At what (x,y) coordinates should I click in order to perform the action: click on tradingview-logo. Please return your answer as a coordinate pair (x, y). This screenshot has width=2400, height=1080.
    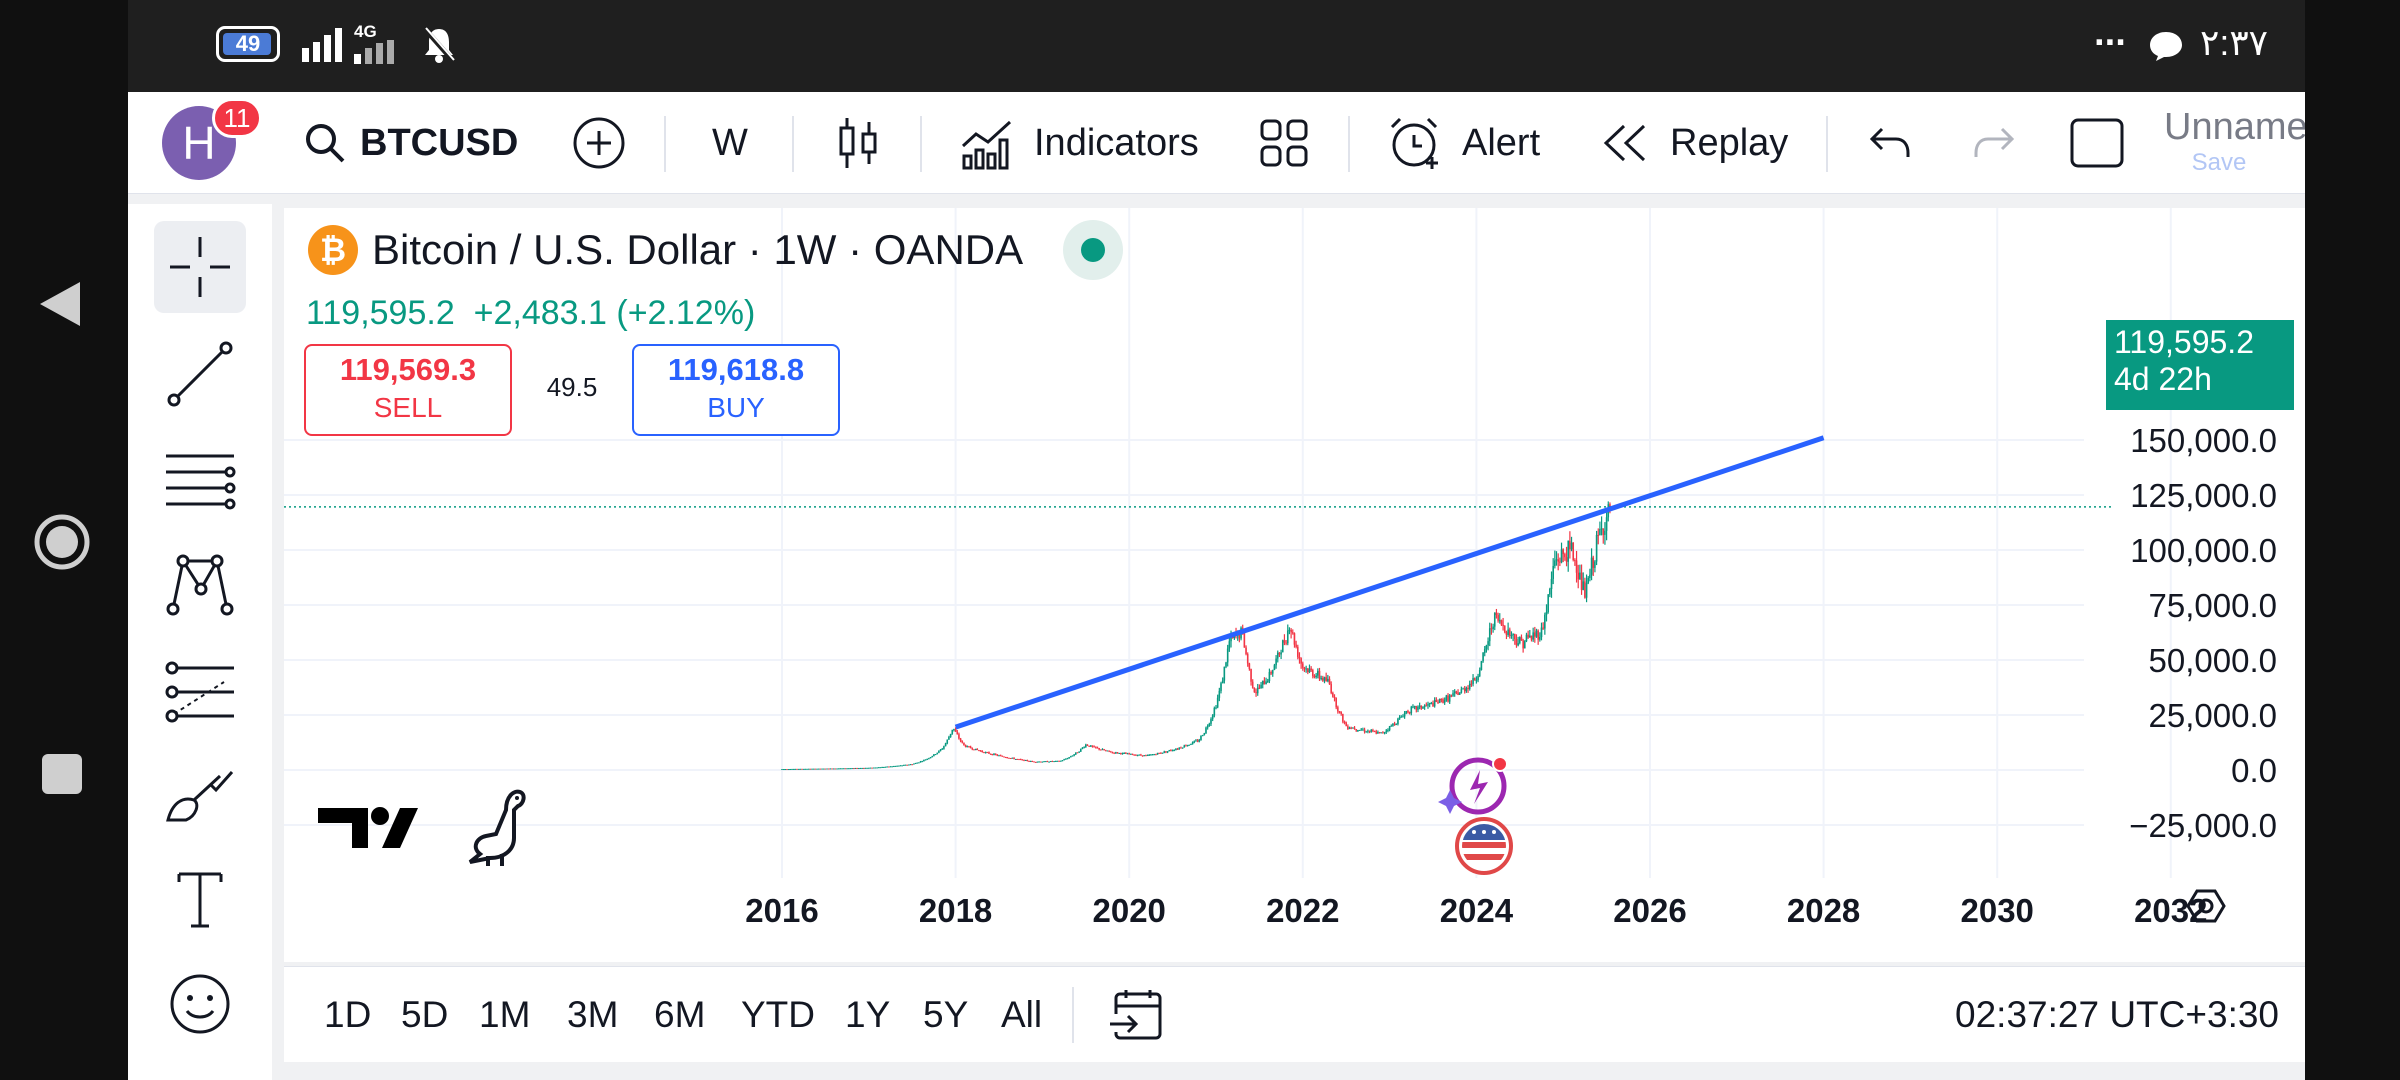
    Looking at the image, I should click on (368, 827).